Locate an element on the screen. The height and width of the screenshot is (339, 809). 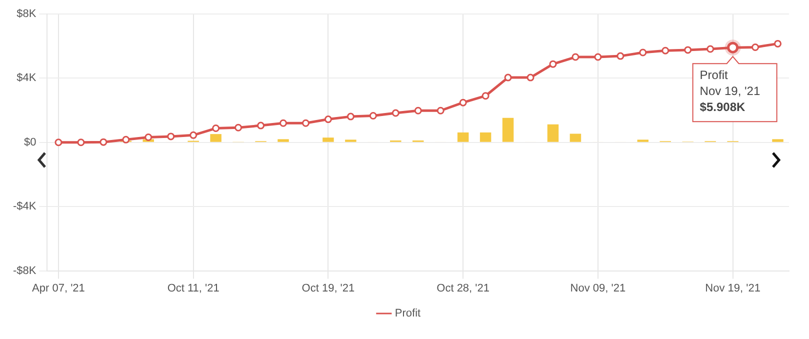
x-tick-label: Oct 19, '21 is located at coordinates (328, 288).